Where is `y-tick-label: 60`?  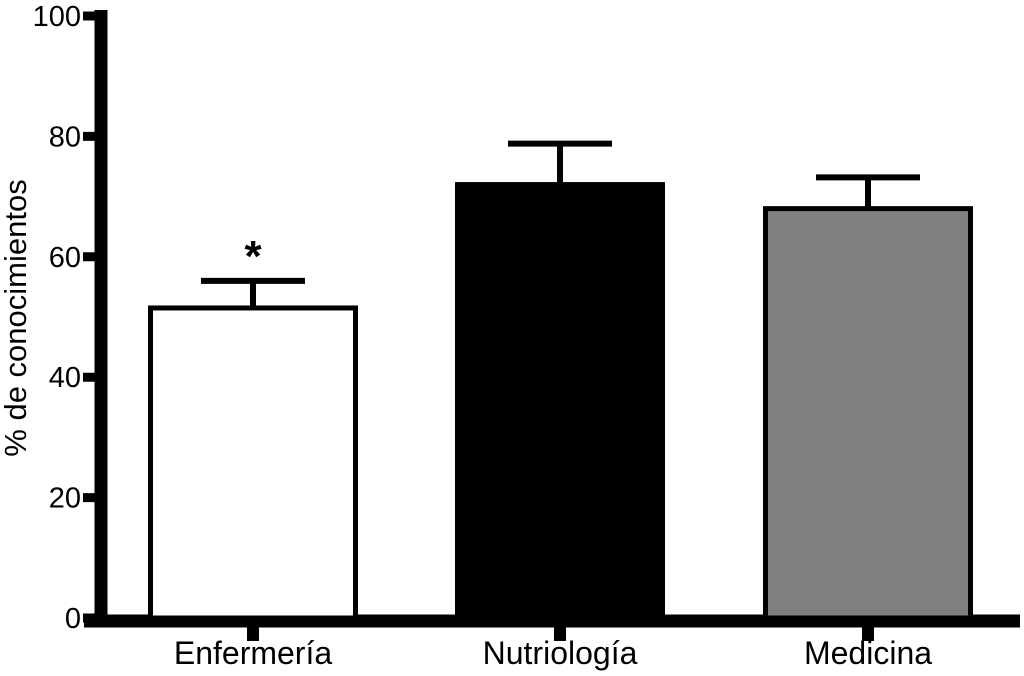 y-tick-label: 60 is located at coordinates (65, 258).